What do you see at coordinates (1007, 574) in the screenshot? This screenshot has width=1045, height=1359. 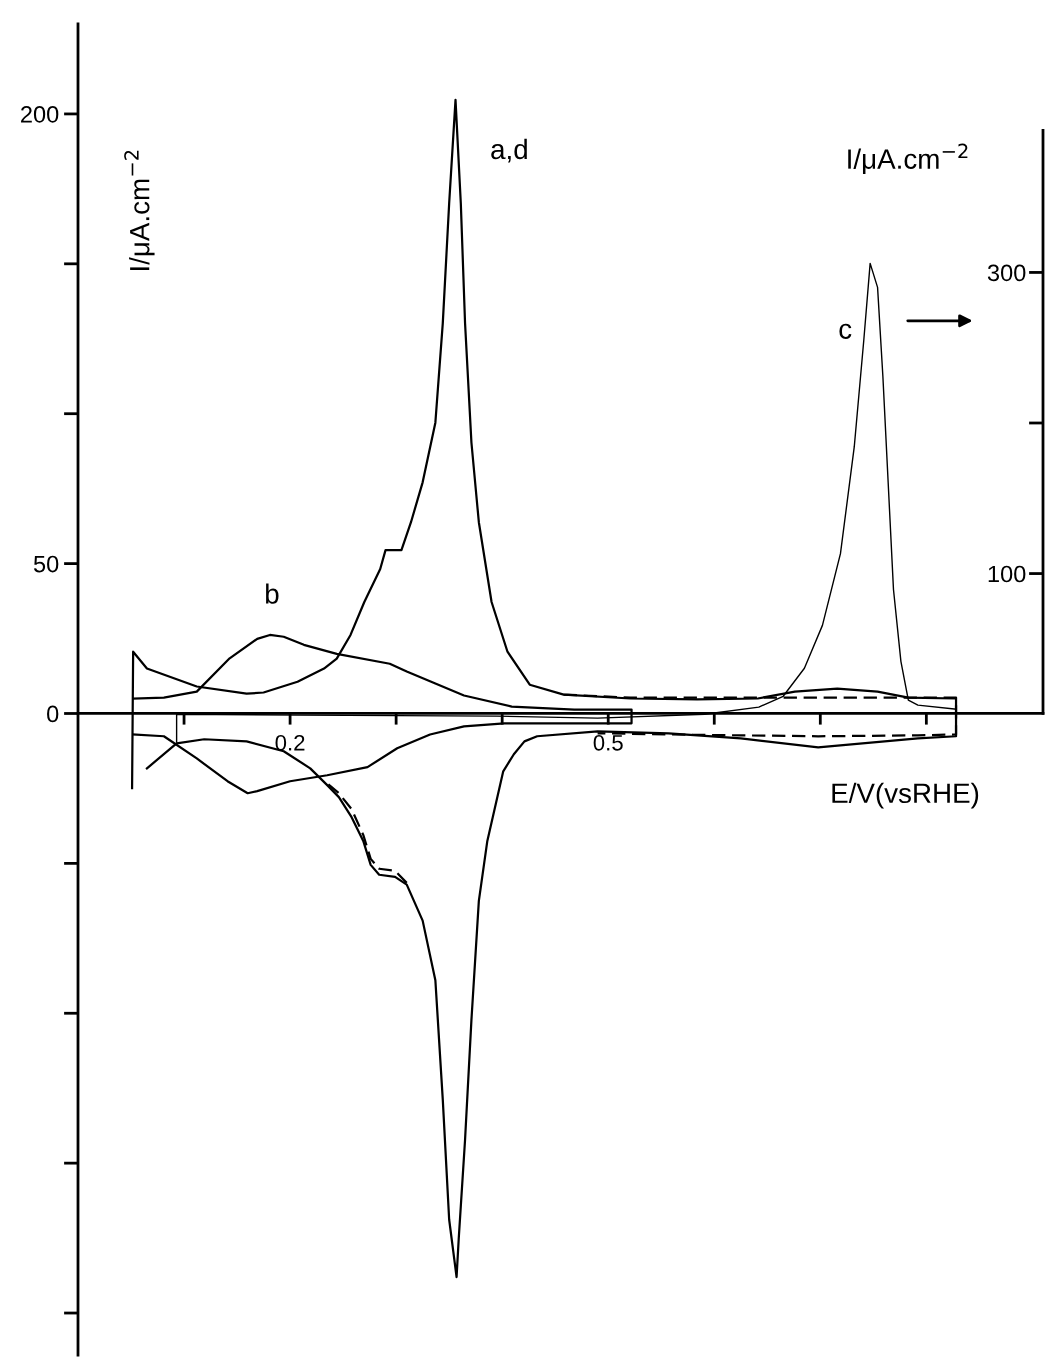 I see `y2-tick-label: 100` at bounding box center [1007, 574].